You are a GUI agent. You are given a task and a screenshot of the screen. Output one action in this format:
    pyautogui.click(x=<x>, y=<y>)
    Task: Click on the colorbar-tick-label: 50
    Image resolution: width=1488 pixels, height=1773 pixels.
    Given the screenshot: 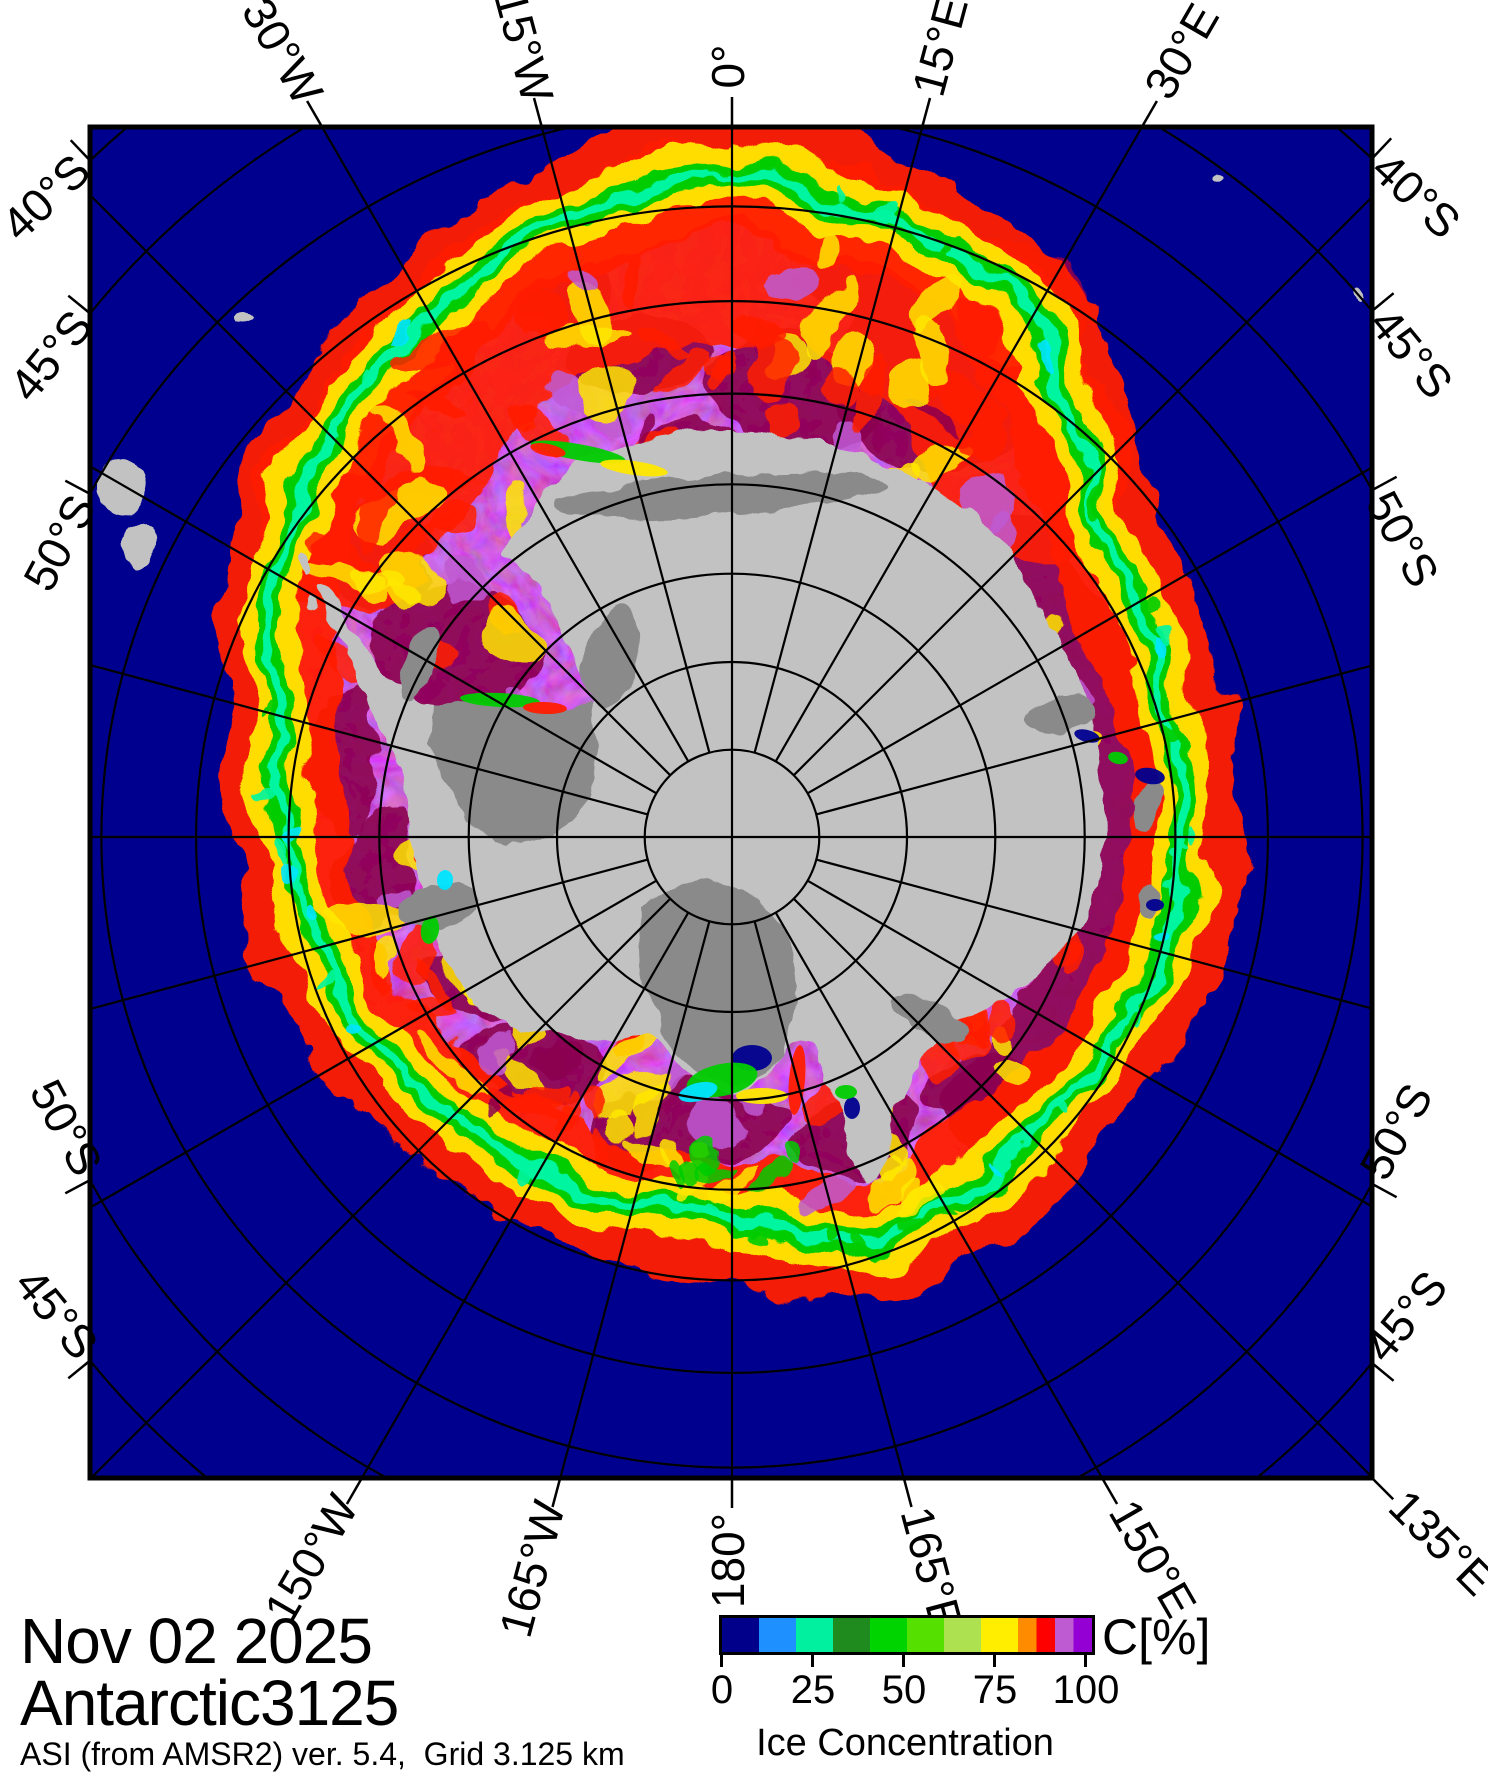 What is the action you would take?
    pyautogui.click(x=904, y=1690)
    